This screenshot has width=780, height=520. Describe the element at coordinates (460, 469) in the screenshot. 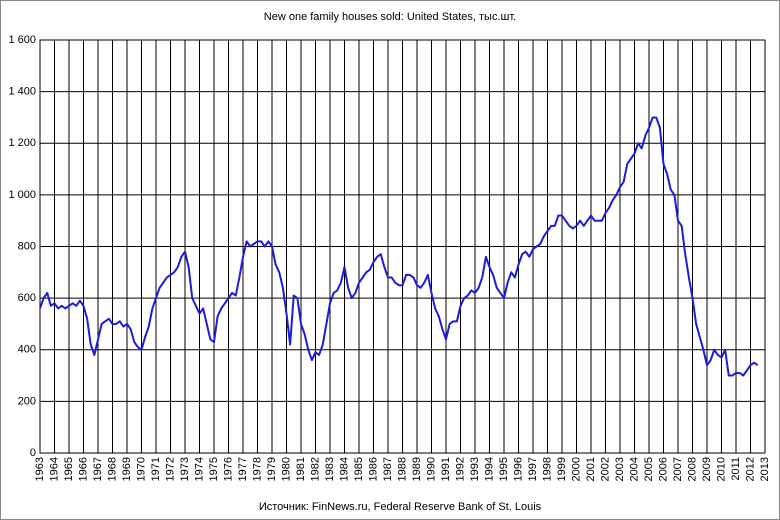

I see `x-tick-label: 1992` at that location.